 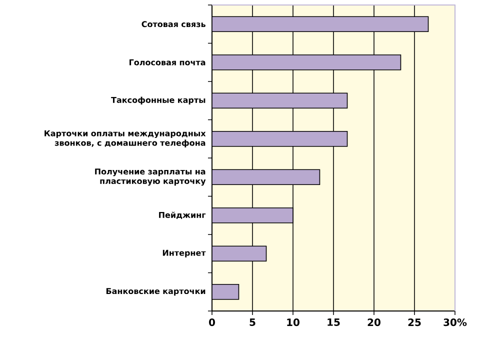 I want to click on x-tick-label: 20, so click(x=374, y=322).